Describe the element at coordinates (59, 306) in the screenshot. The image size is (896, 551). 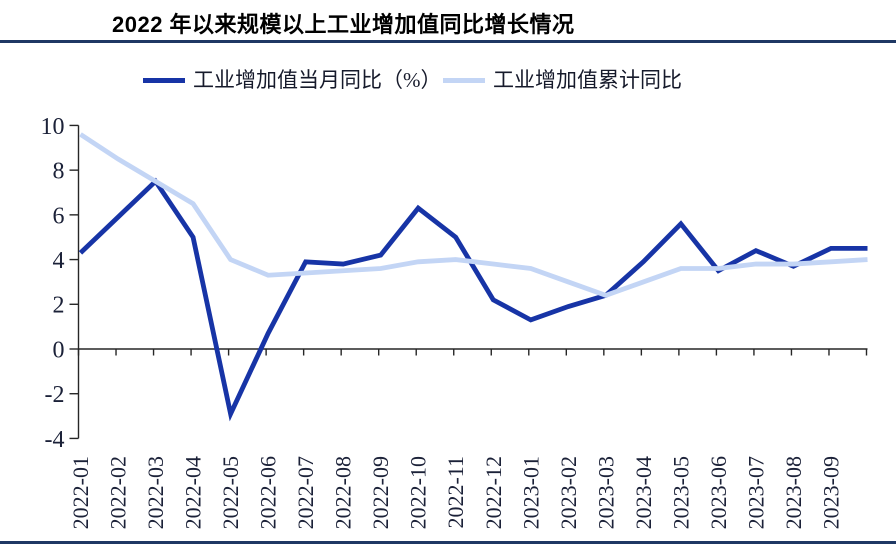
I see `y-tick-label: 2` at that location.